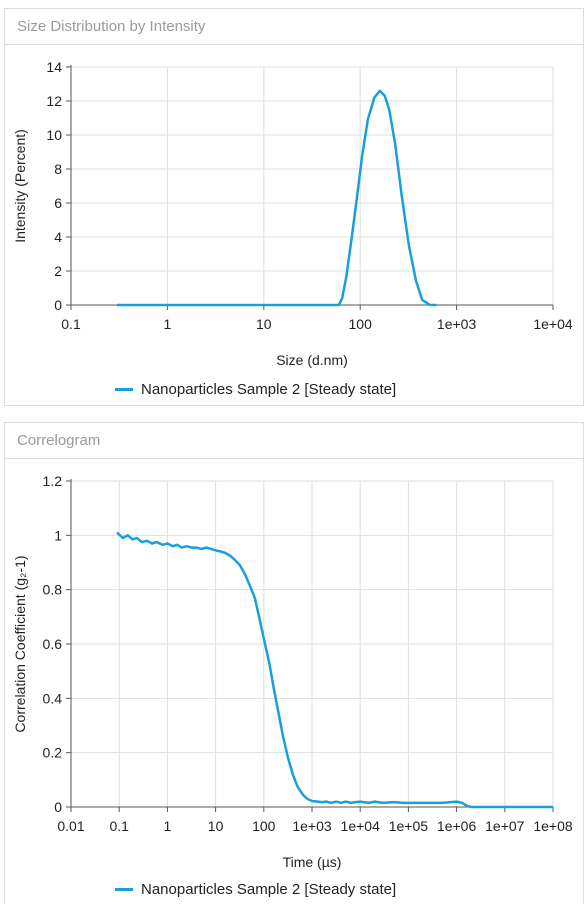 The image size is (586, 905). I want to click on panel-title: Correlogram, so click(59, 440).